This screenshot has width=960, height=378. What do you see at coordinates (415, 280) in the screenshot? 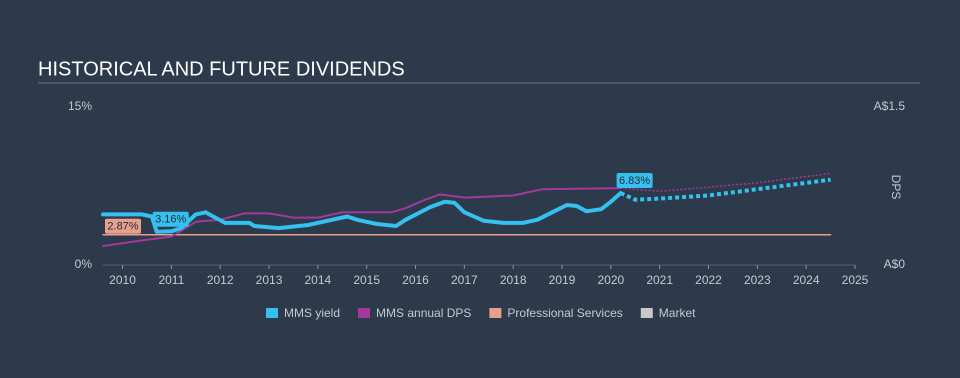
I see `x-tick-label: 2016` at bounding box center [415, 280].